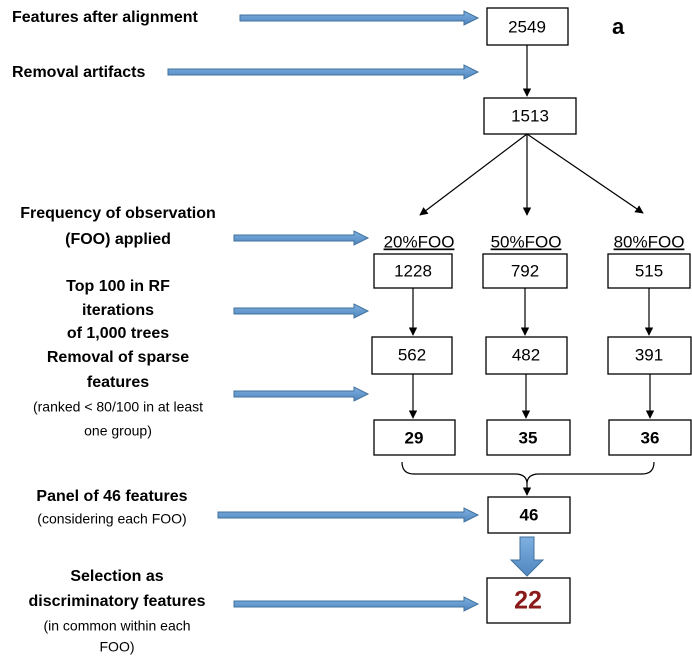 The width and height of the screenshot is (692, 657). I want to click on box-value: 29, so click(414, 437).